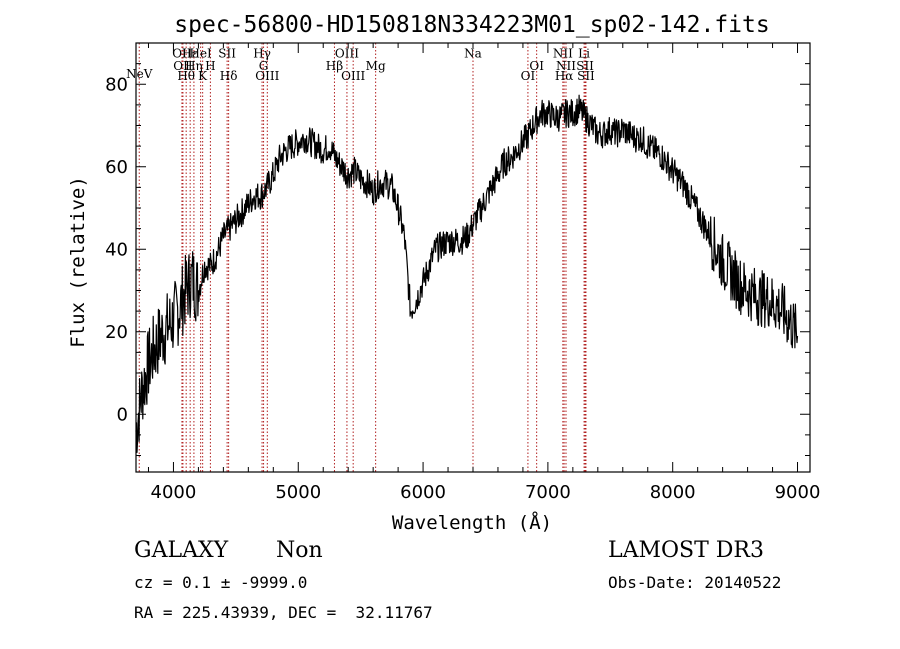 This screenshot has height=649, width=900. Describe the element at coordinates (186, 76) in the screenshot. I see `spectral-line-label: Hθ` at that location.